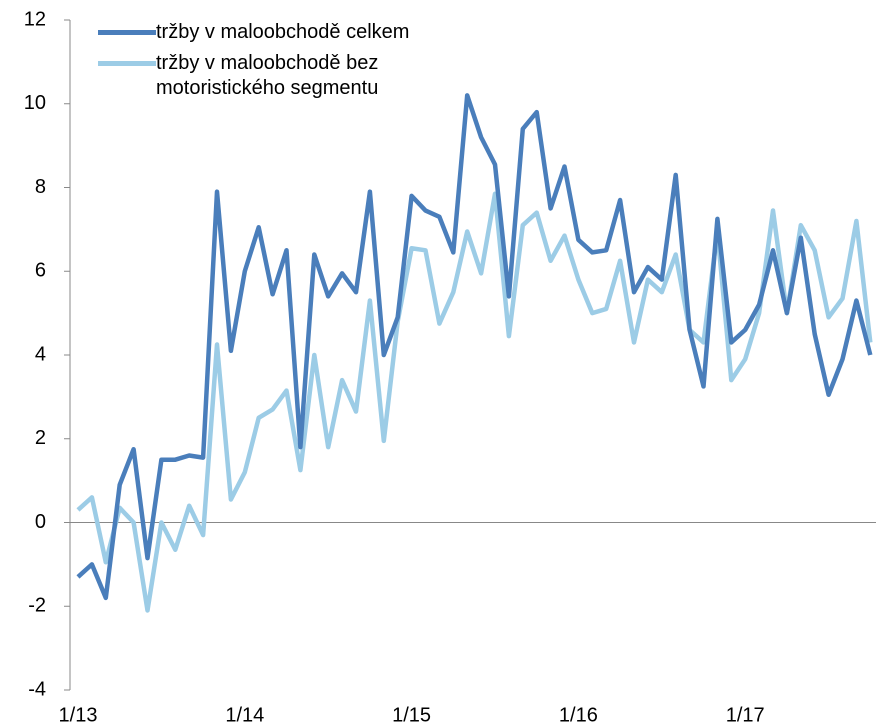  What do you see at coordinates (578, 715) in the screenshot?
I see `x-tick-label: 1/16` at bounding box center [578, 715].